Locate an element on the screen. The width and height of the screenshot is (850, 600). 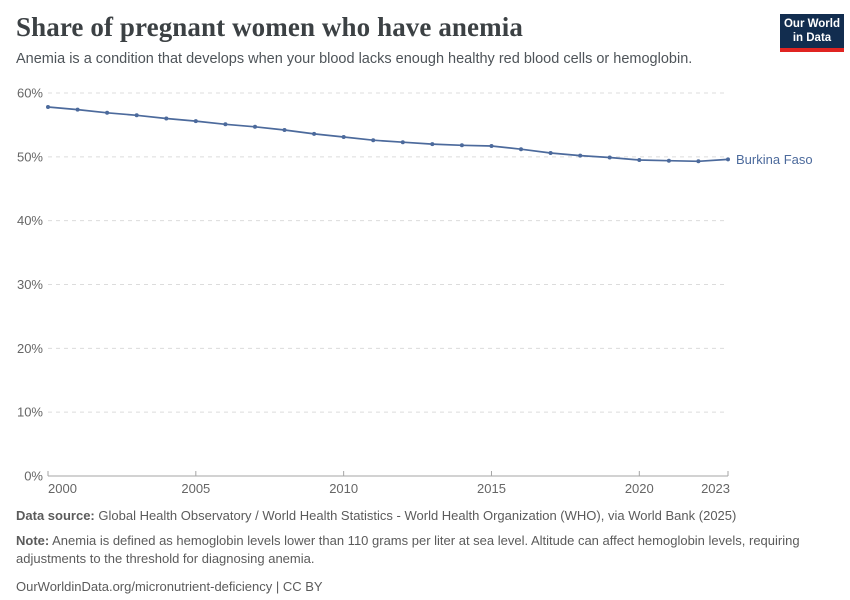
x-tick-label: 2005 is located at coordinates (195, 488).